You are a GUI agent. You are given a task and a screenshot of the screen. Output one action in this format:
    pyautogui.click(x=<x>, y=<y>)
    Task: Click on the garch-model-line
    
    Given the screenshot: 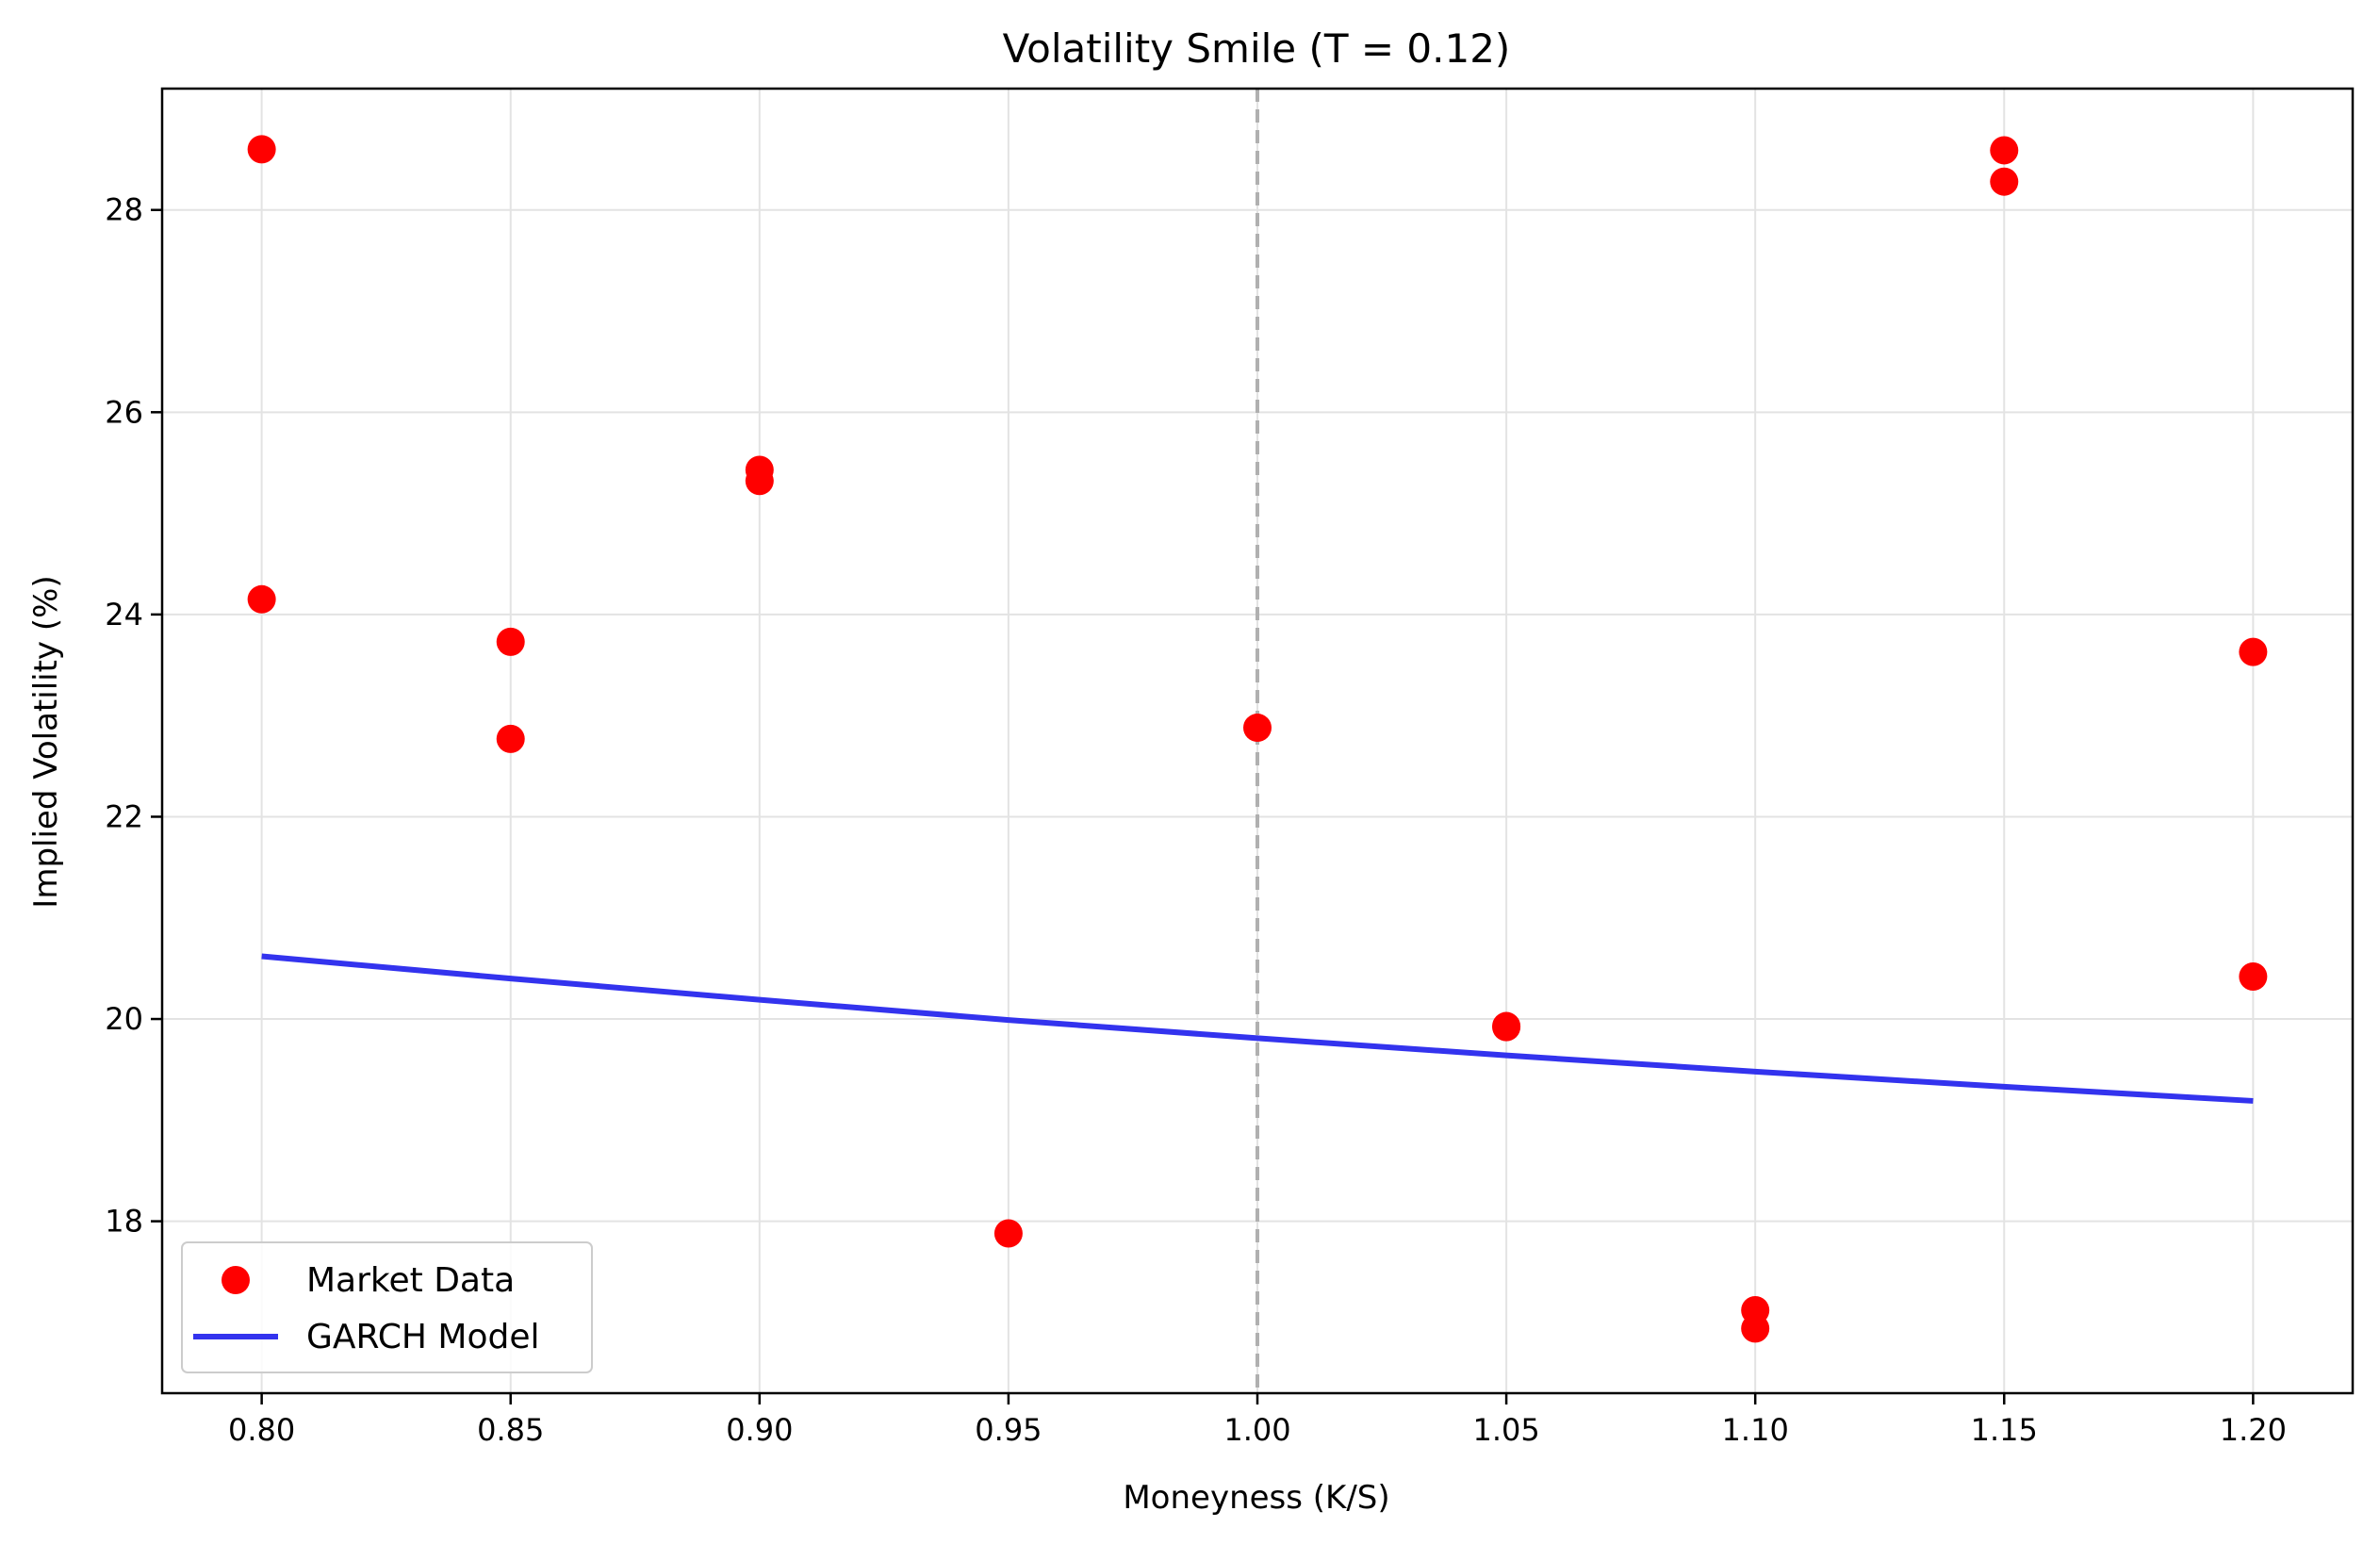 What is the action you would take?
    pyautogui.click(x=1257, y=1028)
    